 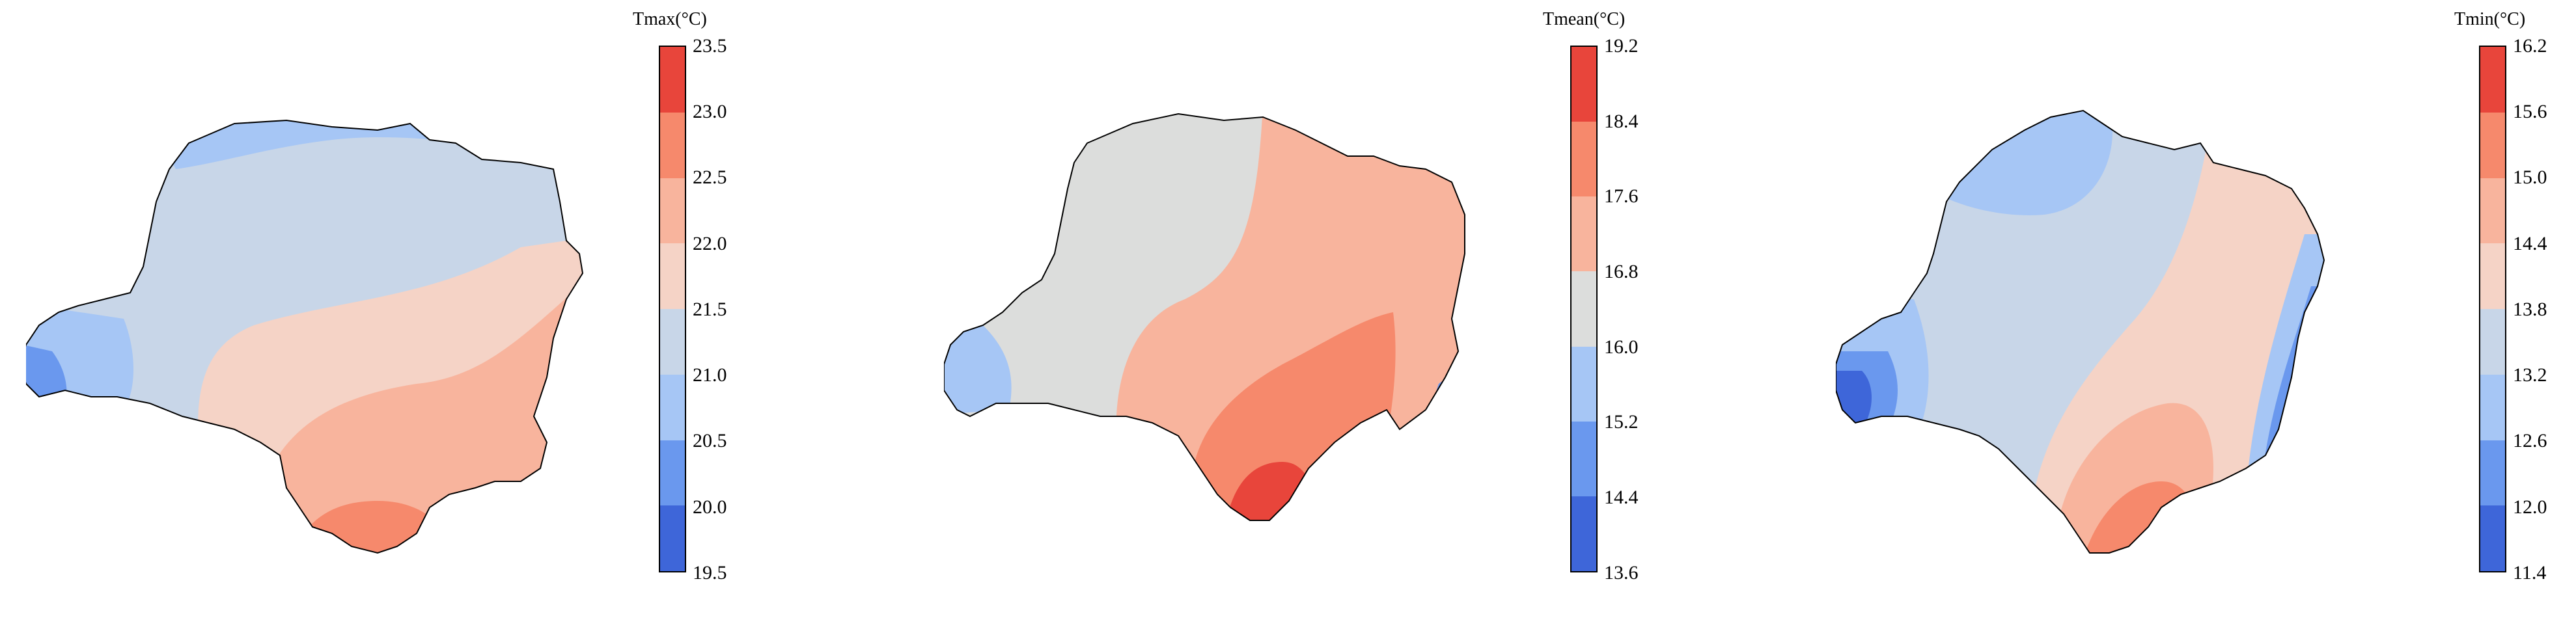 I want to click on tmin-tick-3: 14.4, so click(x=2530, y=243).